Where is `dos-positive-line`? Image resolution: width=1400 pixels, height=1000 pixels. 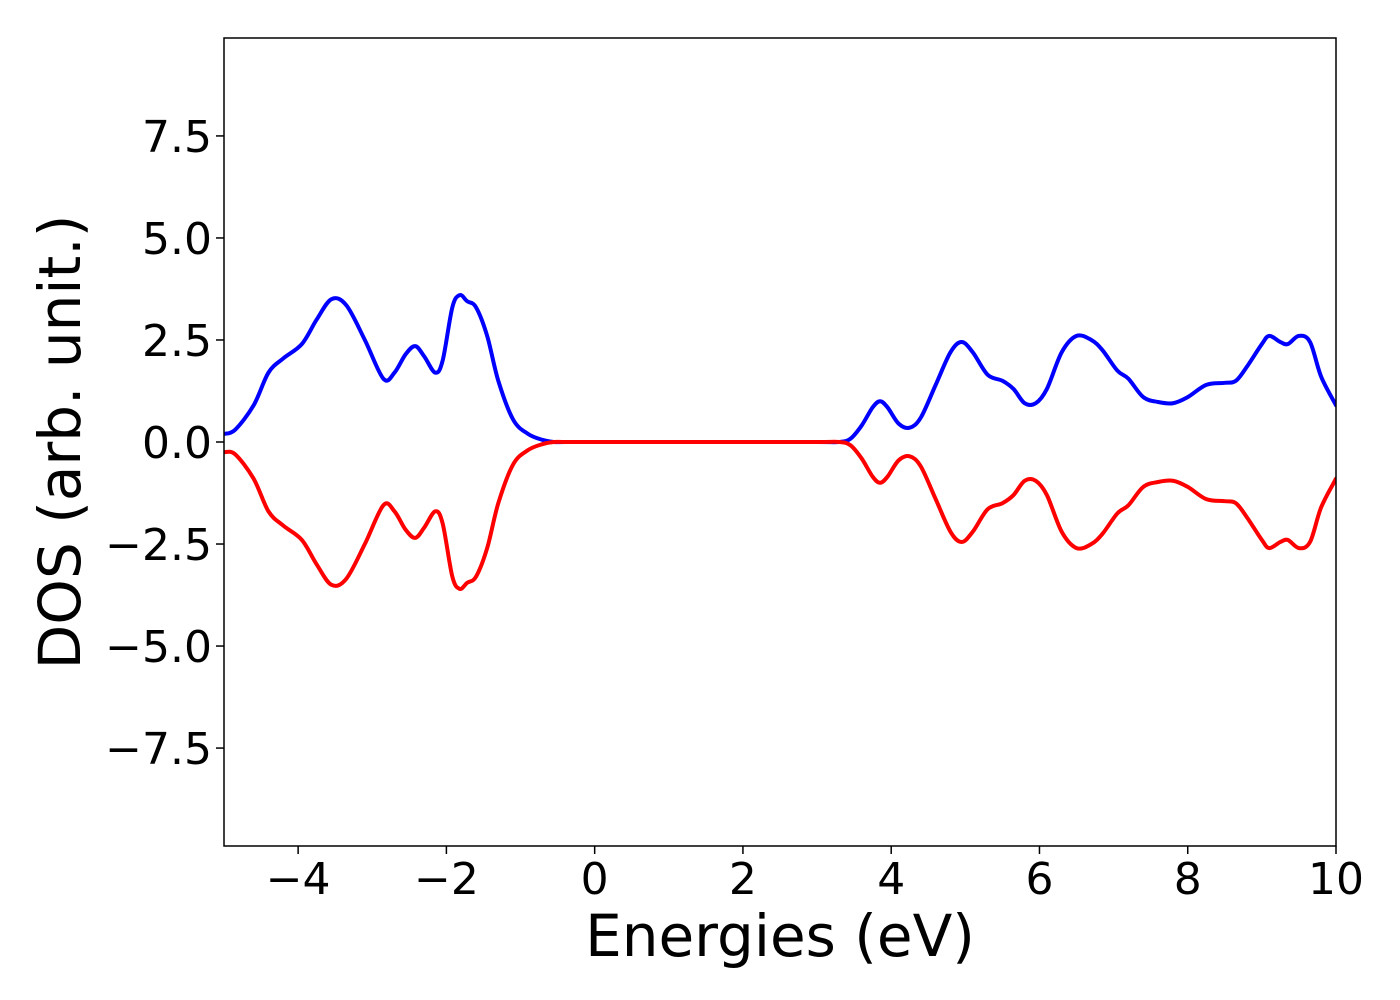
dos-positive-line is located at coordinates (780, 368).